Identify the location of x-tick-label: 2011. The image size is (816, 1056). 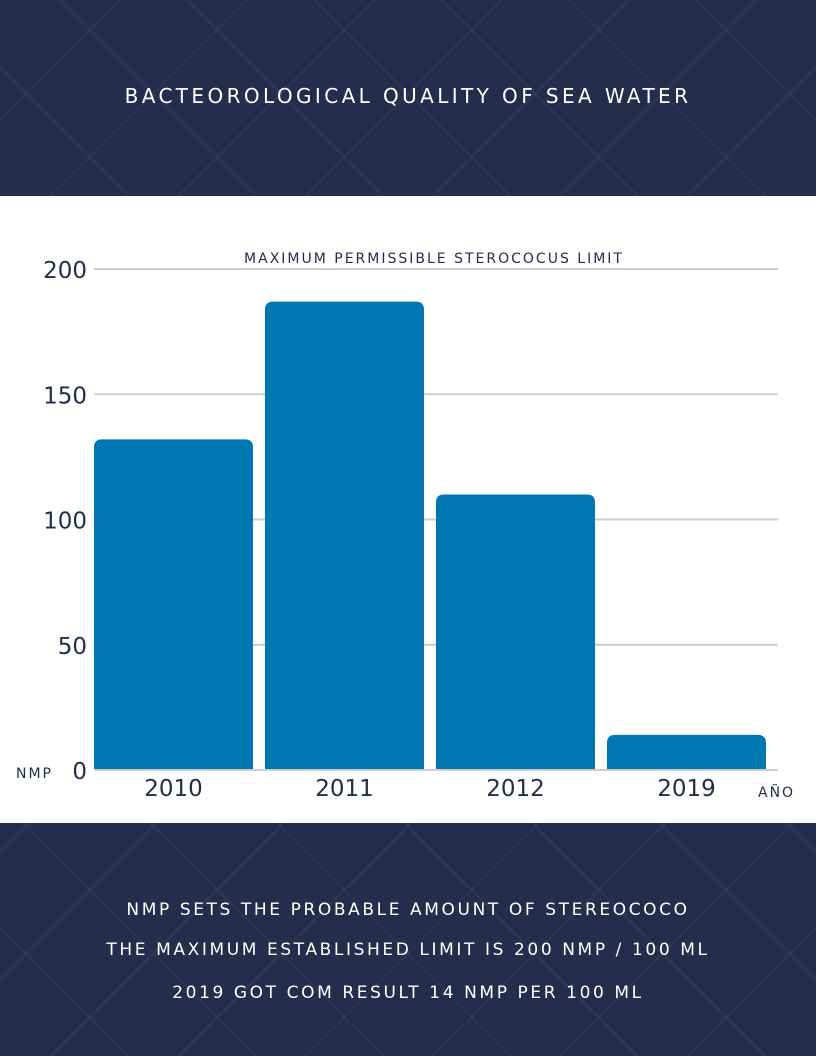
(344, 789).